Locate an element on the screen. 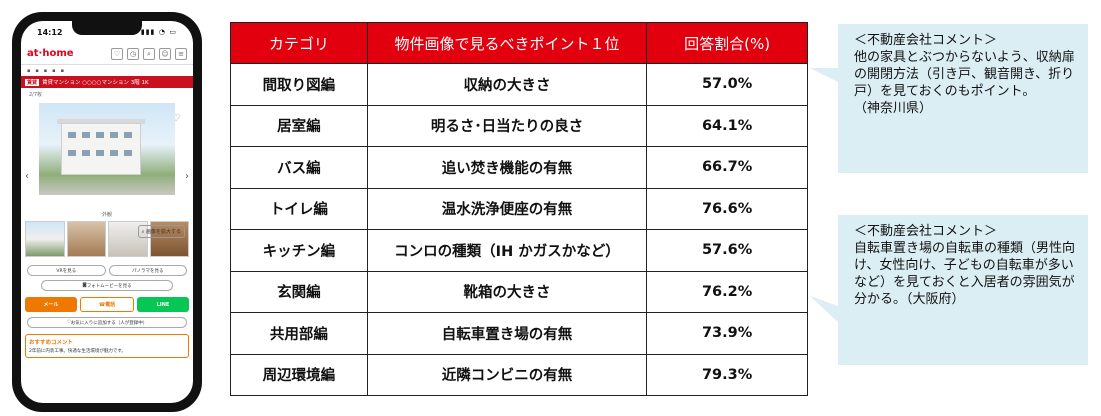 This screenshot has width=1101, height=416. category-cell: 間取り図編 is located at coordinates (299, 84).